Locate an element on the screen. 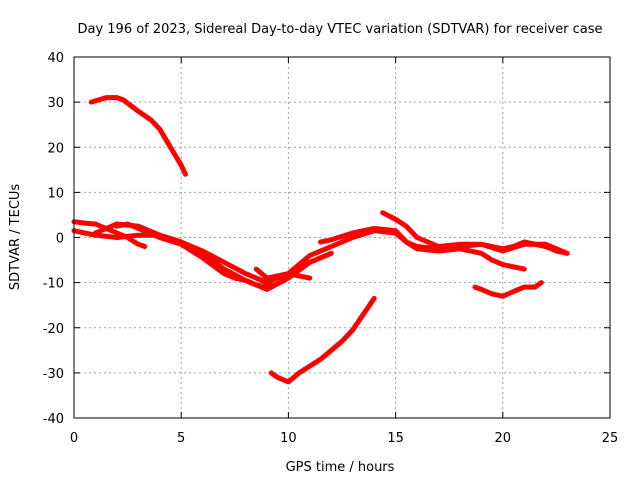  y-tick-label: -40 is located at coordinates (53, 419).